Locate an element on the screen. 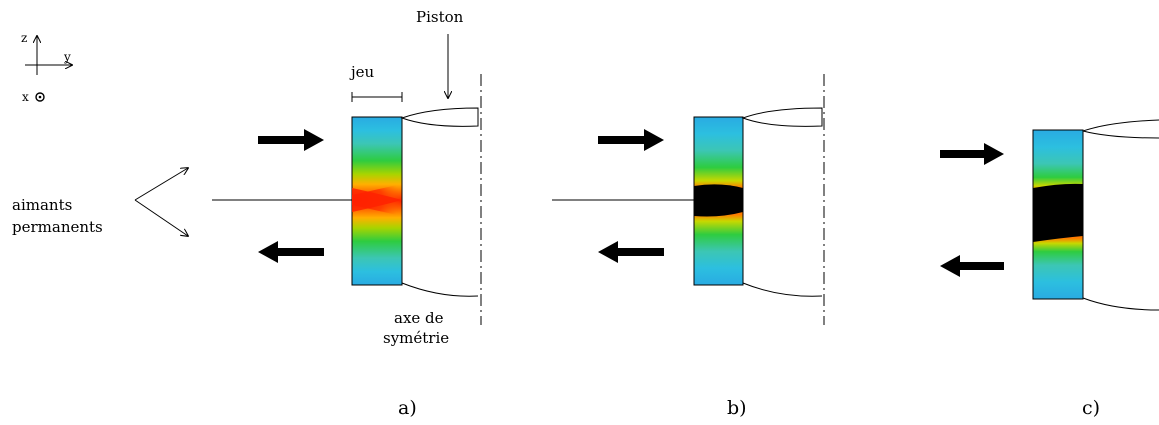  magnets-label-line2: permanents is located at coordinates (57, 227).